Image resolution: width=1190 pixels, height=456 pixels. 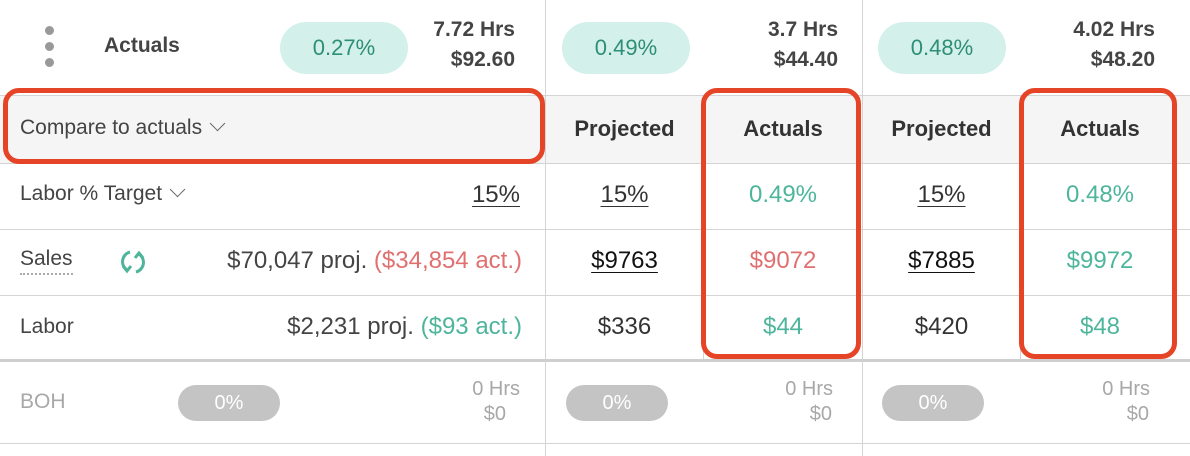 What do you see at coordinates (624, 128) in the screenshot?
I see `day-a-projected-header: Projected` at bounding box center [624, 128].